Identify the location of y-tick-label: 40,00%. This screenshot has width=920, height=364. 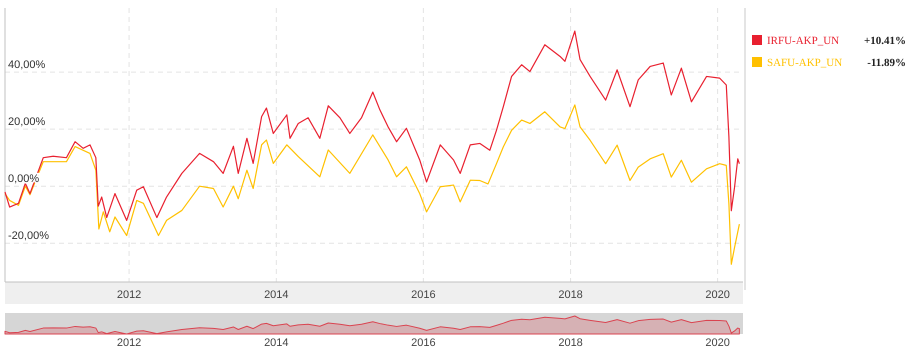
(27, 65).